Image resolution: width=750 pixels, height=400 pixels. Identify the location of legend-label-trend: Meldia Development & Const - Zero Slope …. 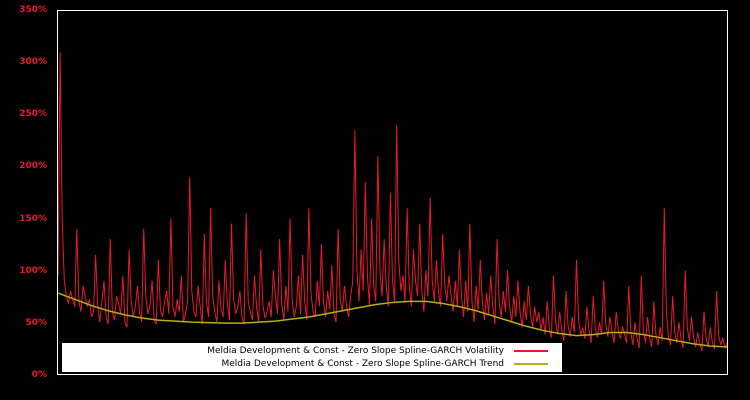
(362, 364).